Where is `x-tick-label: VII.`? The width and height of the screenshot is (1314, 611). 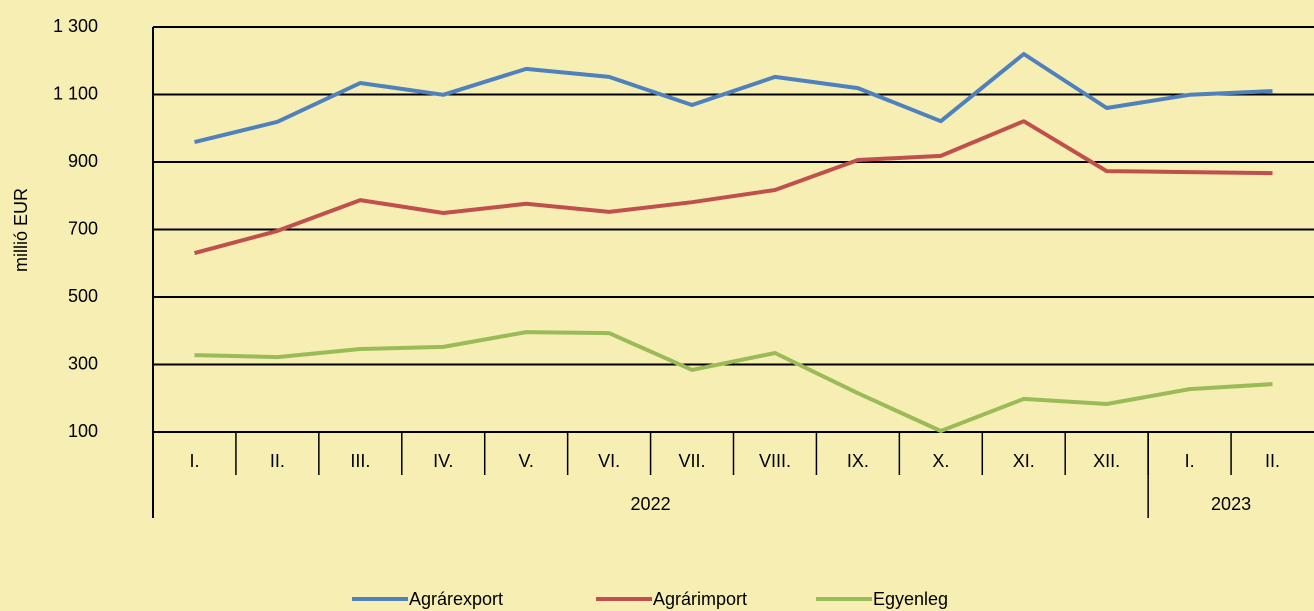 x-tick-label: VII. is located at coordinates (692, 461).